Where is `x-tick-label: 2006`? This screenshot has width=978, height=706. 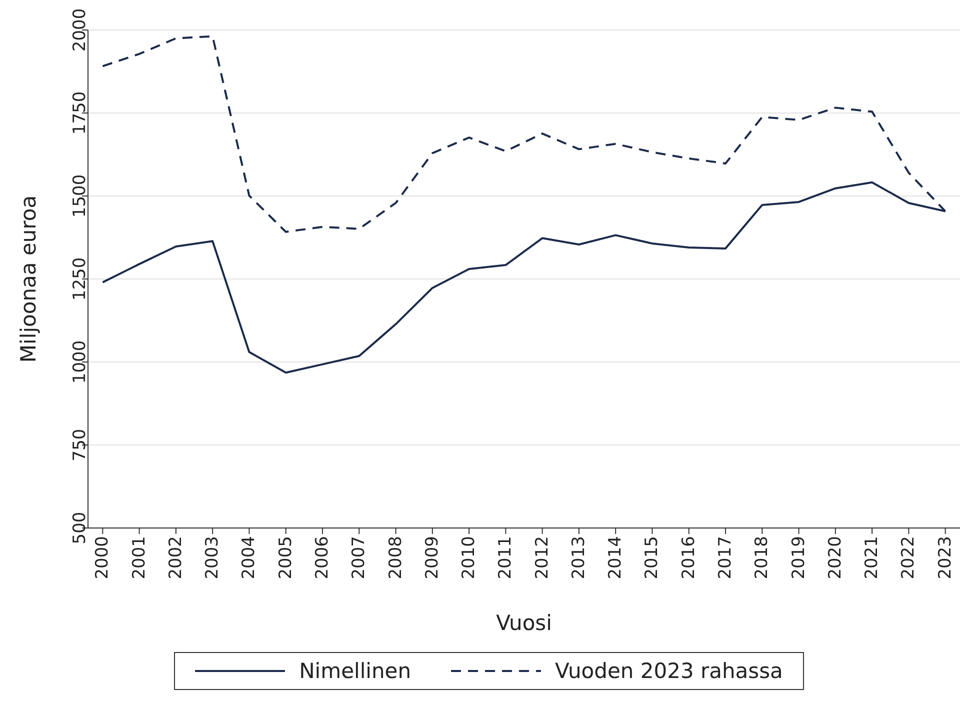
x-tick-label: 2006 is located at coordinates (322, 558).